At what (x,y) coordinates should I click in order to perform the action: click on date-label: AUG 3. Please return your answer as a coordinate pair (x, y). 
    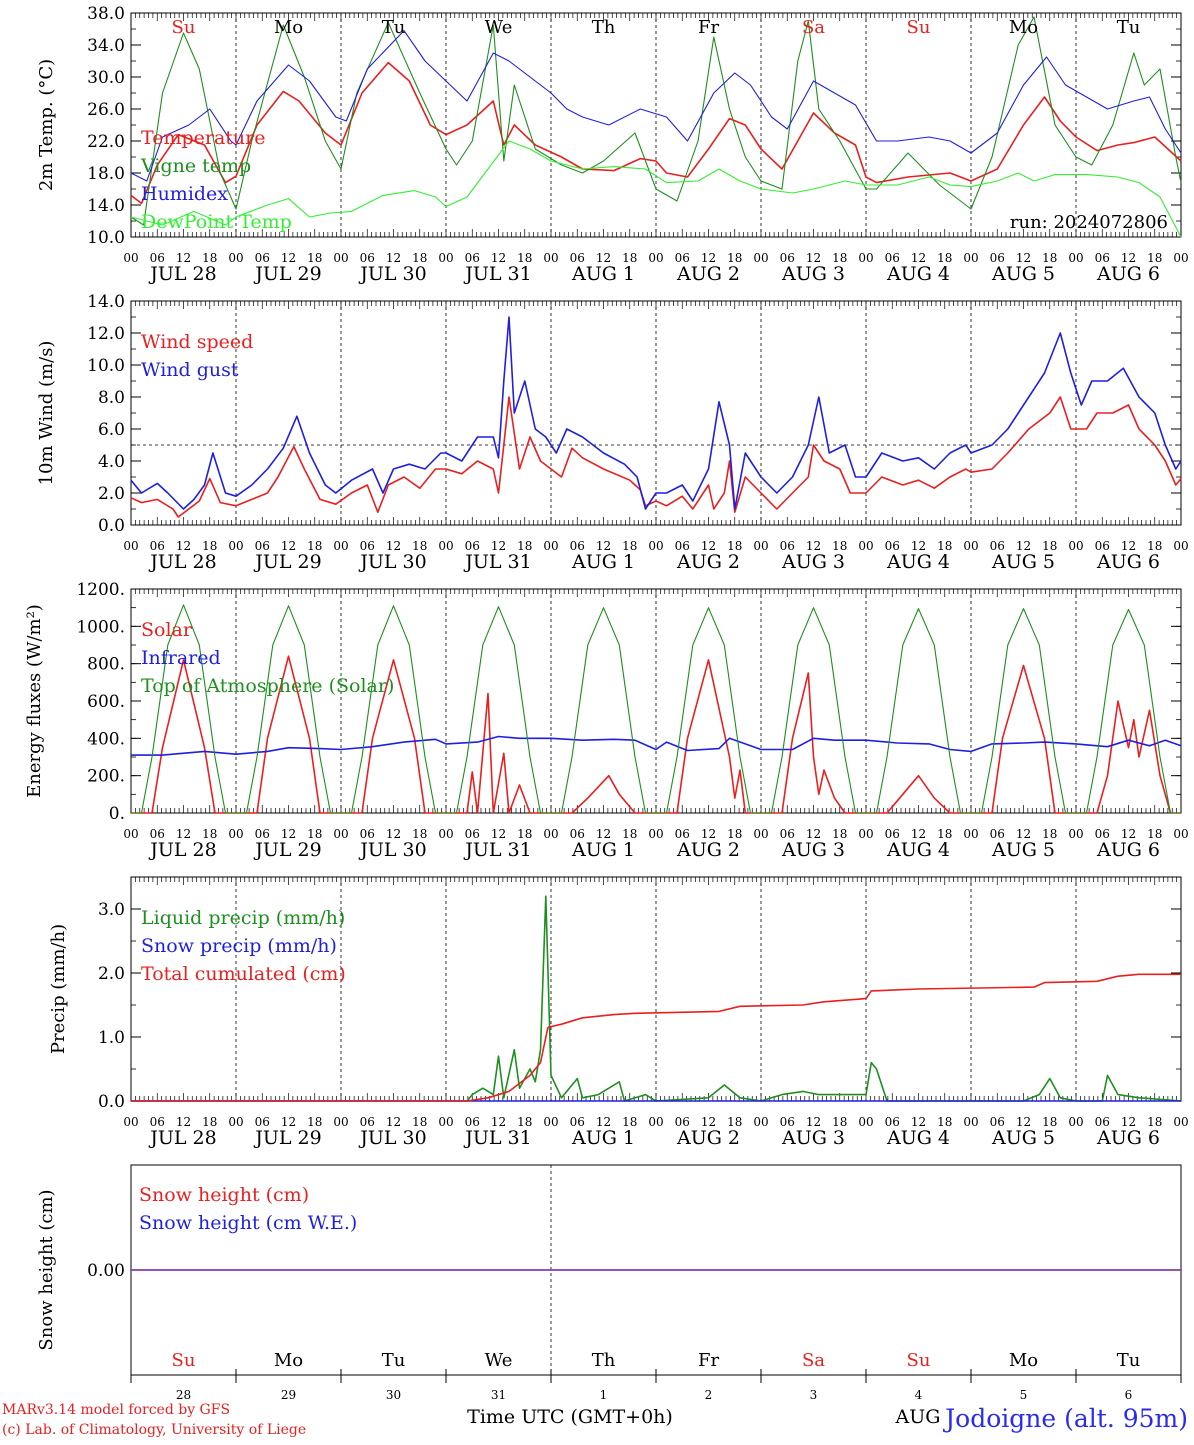
    Looking at the image, I should click on (813, 850).